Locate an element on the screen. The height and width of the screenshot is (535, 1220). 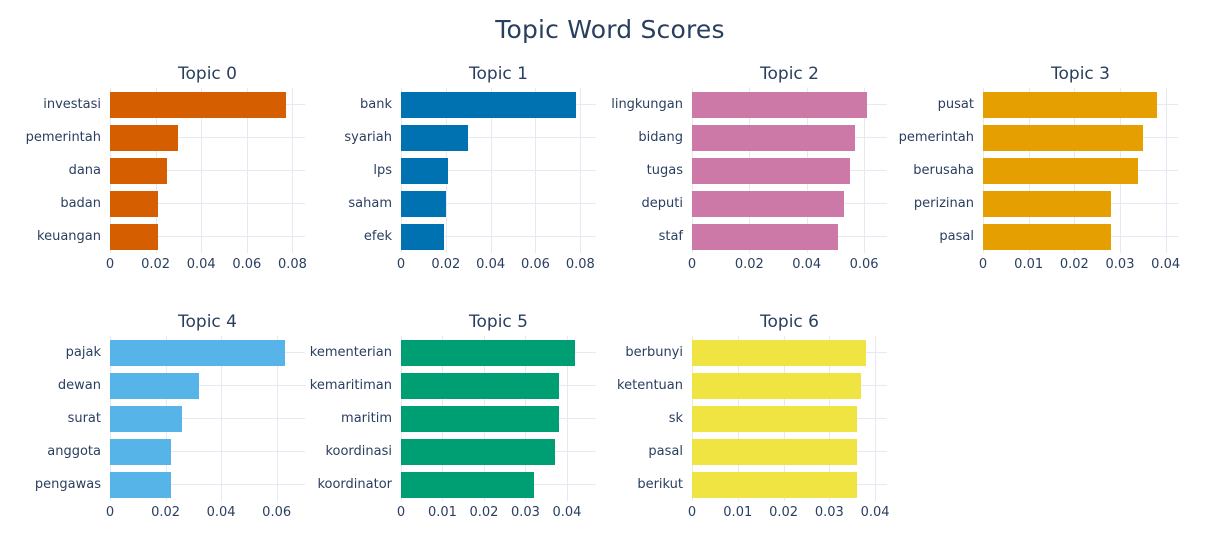
category-axis: bank syariah lps saham efek is located at coordinates (353, 170).